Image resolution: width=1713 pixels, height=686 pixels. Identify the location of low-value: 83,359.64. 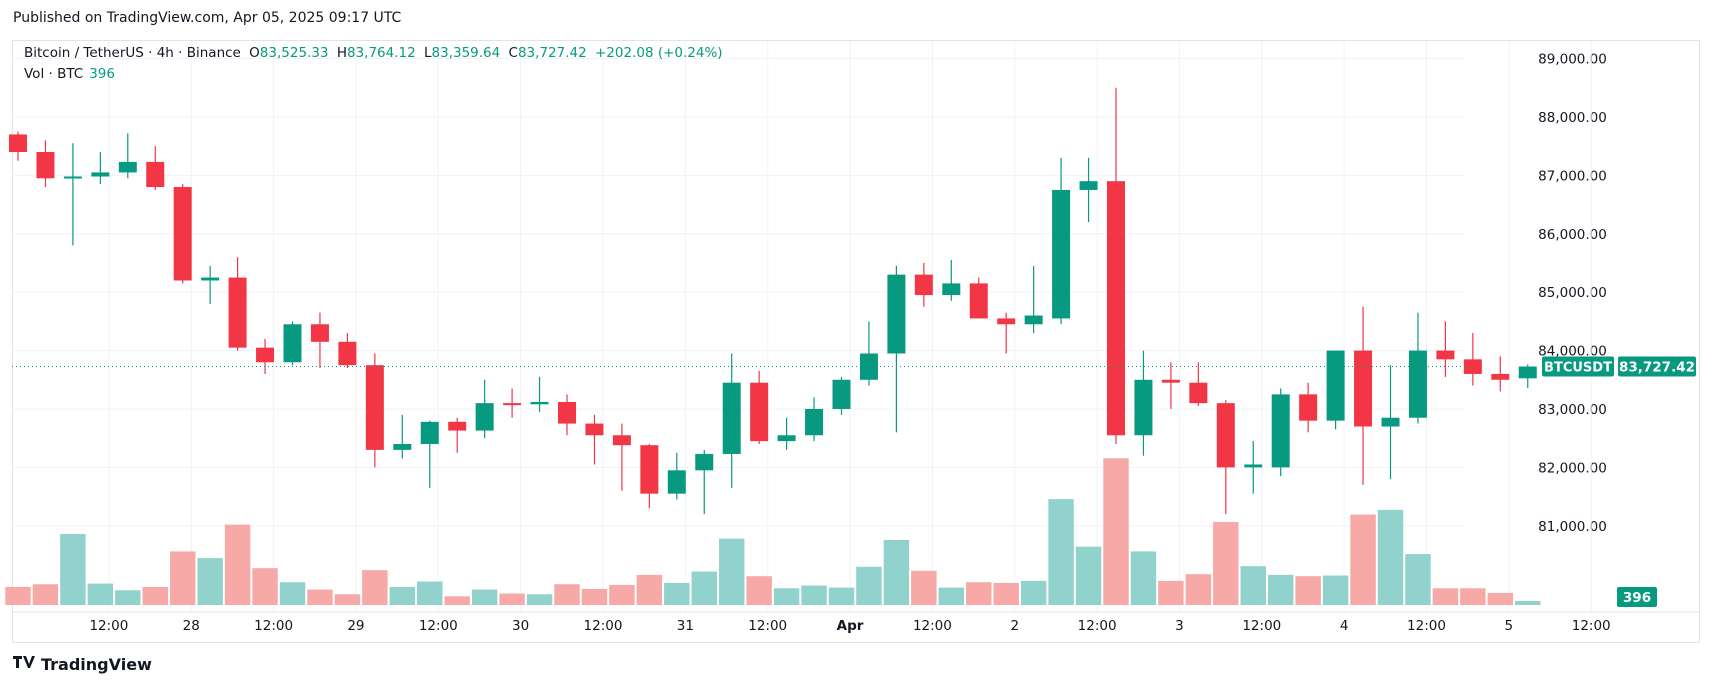
(466, 53).